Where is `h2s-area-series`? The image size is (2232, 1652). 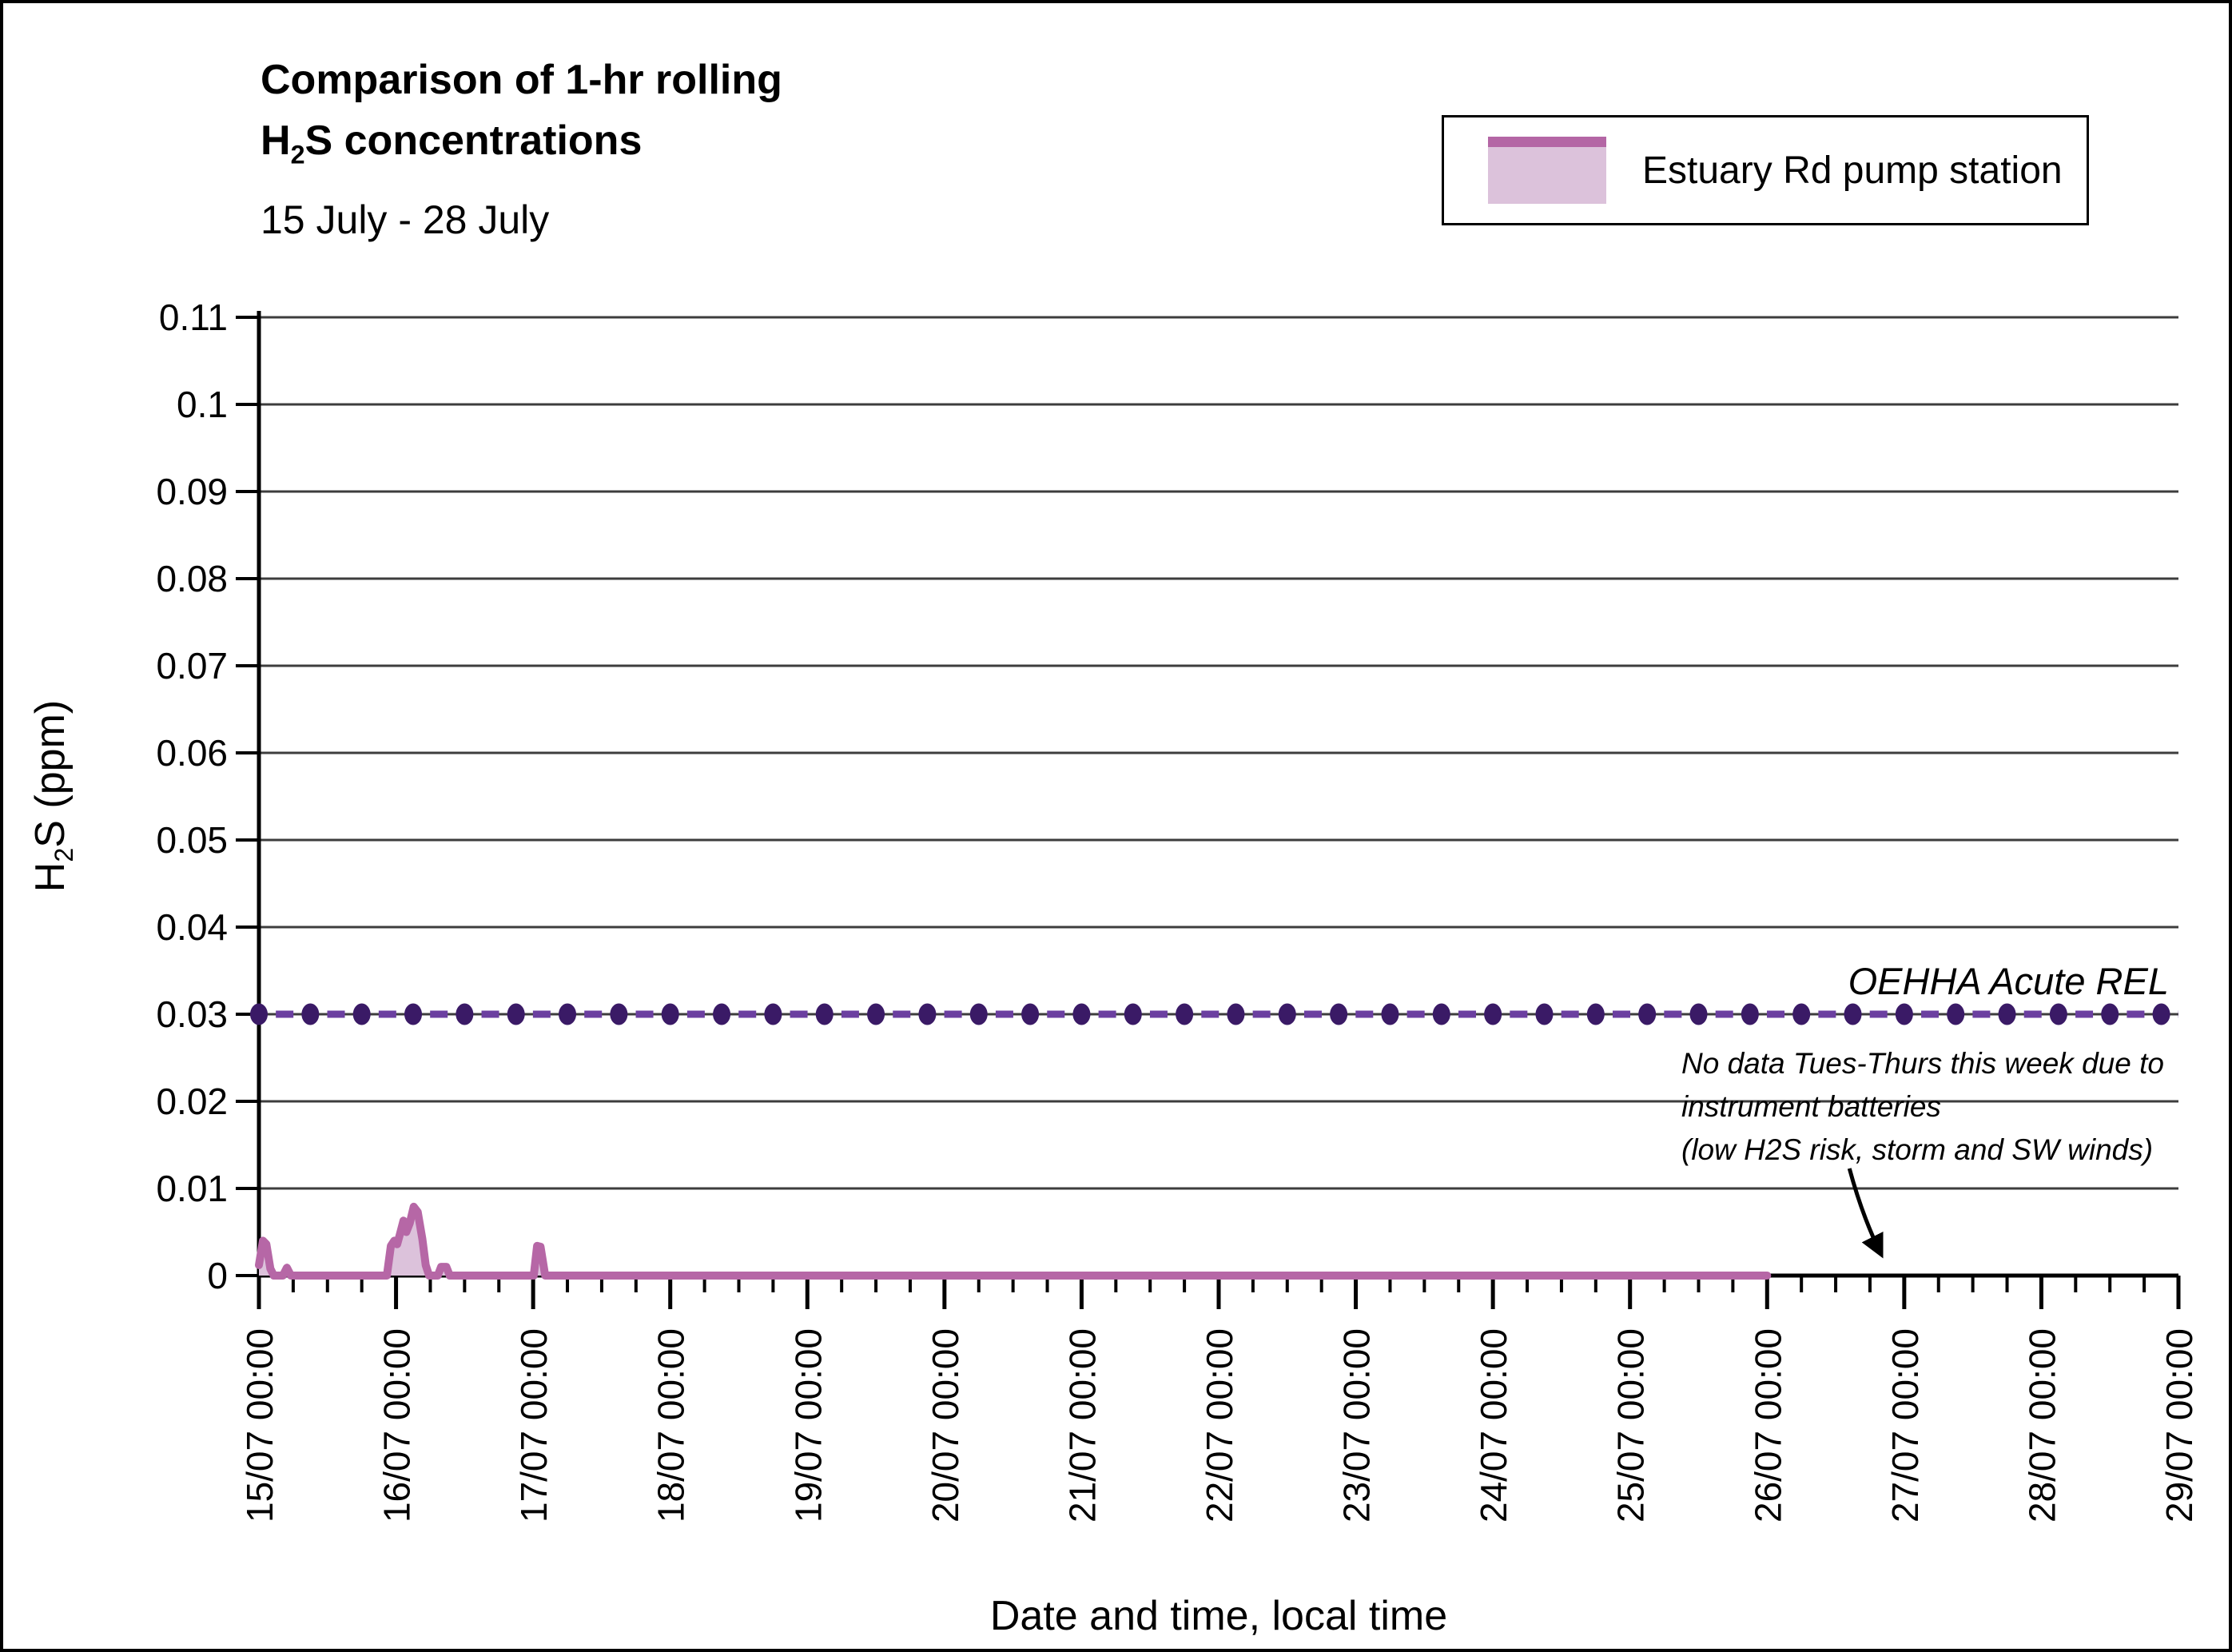 h2s-area-series is located at coordinates (1013, 1241).